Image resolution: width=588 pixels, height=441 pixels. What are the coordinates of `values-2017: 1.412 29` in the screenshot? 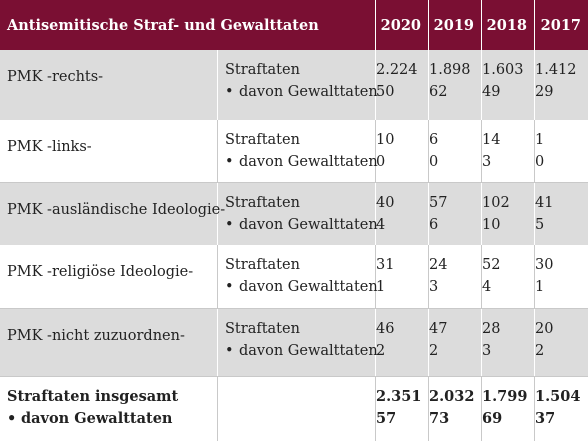 It's located at (556, 81).